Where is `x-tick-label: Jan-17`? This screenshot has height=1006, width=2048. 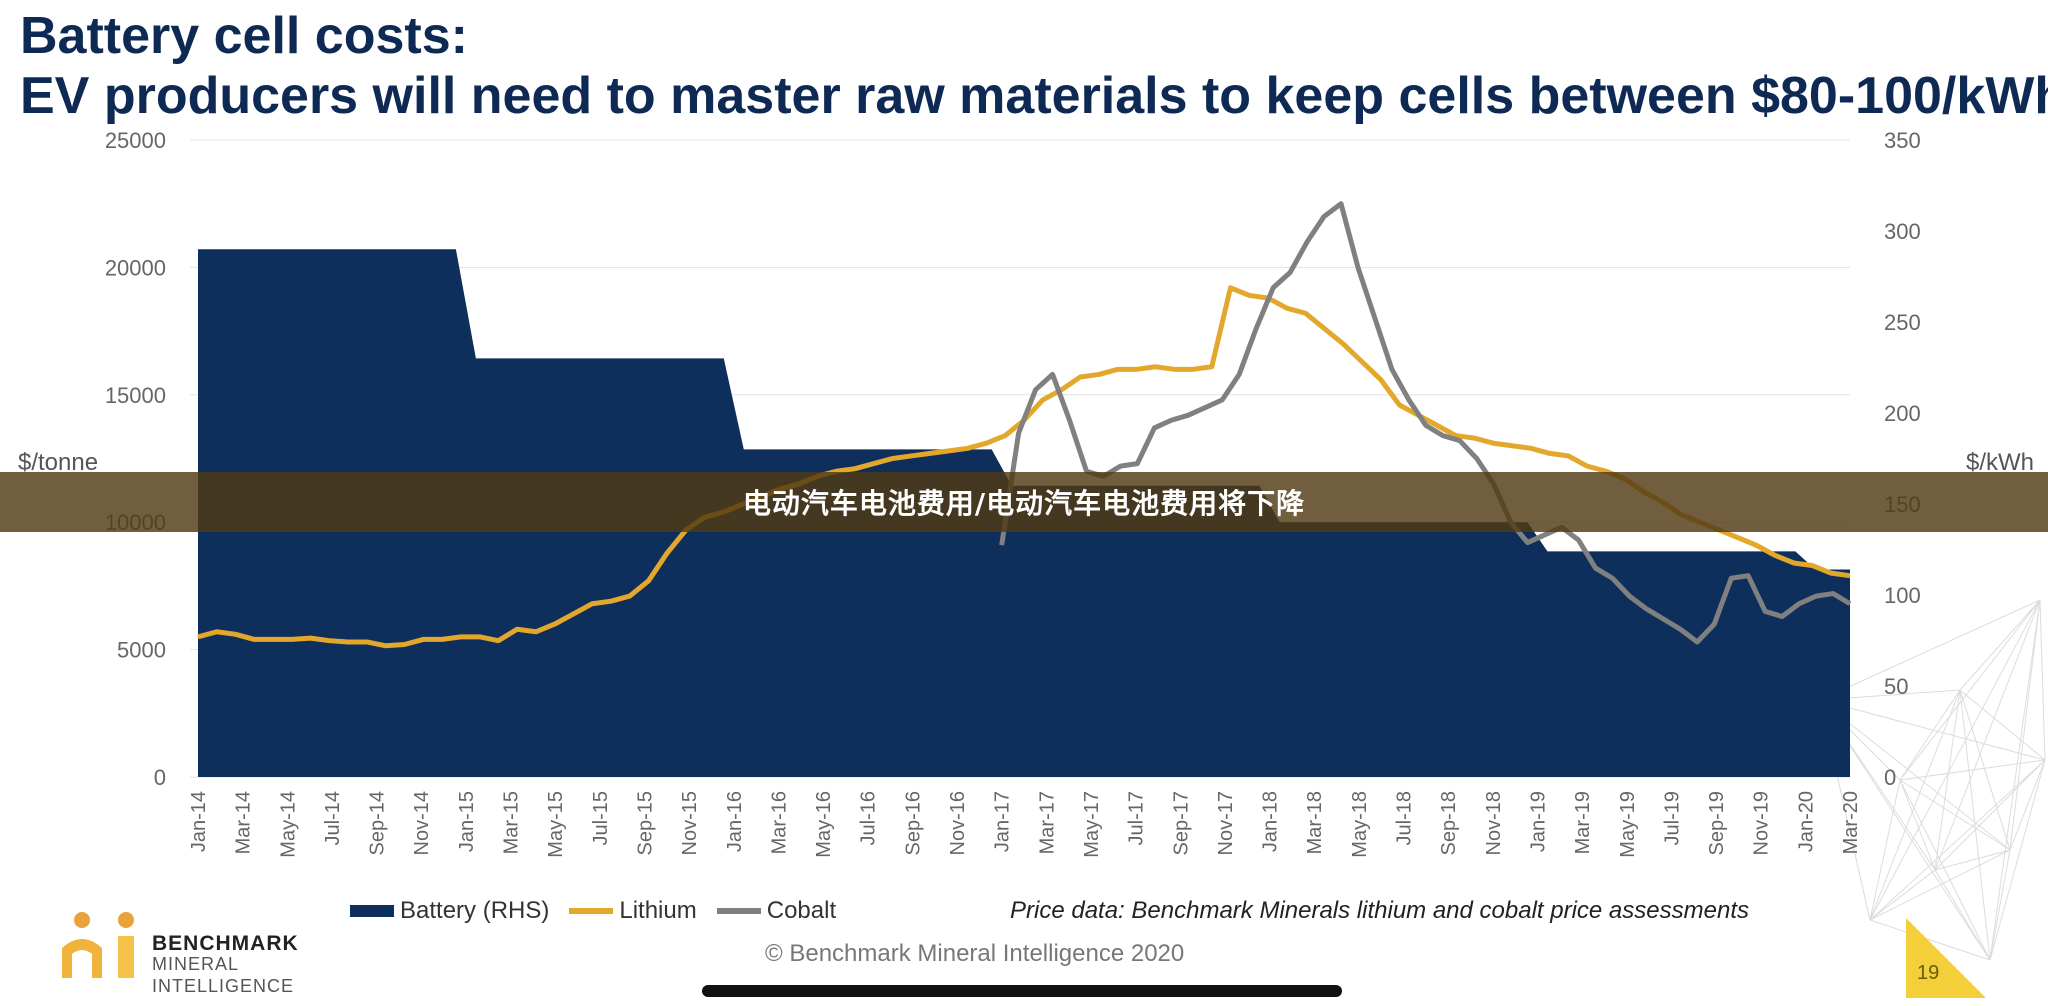
x-tick-label: Jan-17 is located at coordinates (1003, 821).